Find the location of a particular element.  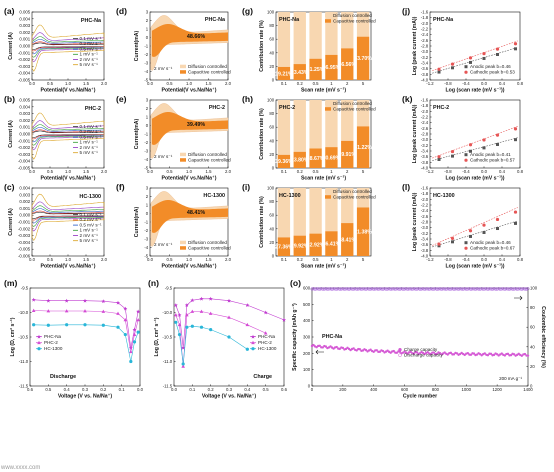

bar-value-label: 48.41% is located at coordinates (347, 240).